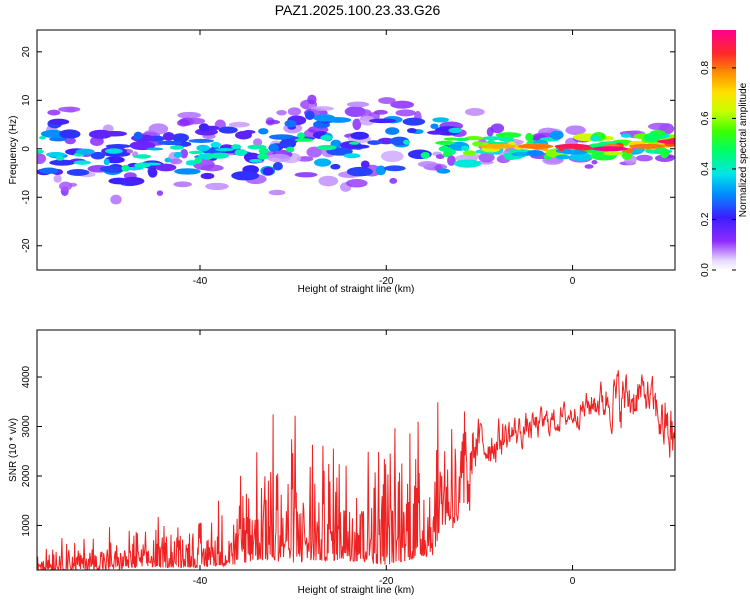  Describe the element at coordinates (26, 197) in the screenshot. I see `y-tick-label: -10` at that location.